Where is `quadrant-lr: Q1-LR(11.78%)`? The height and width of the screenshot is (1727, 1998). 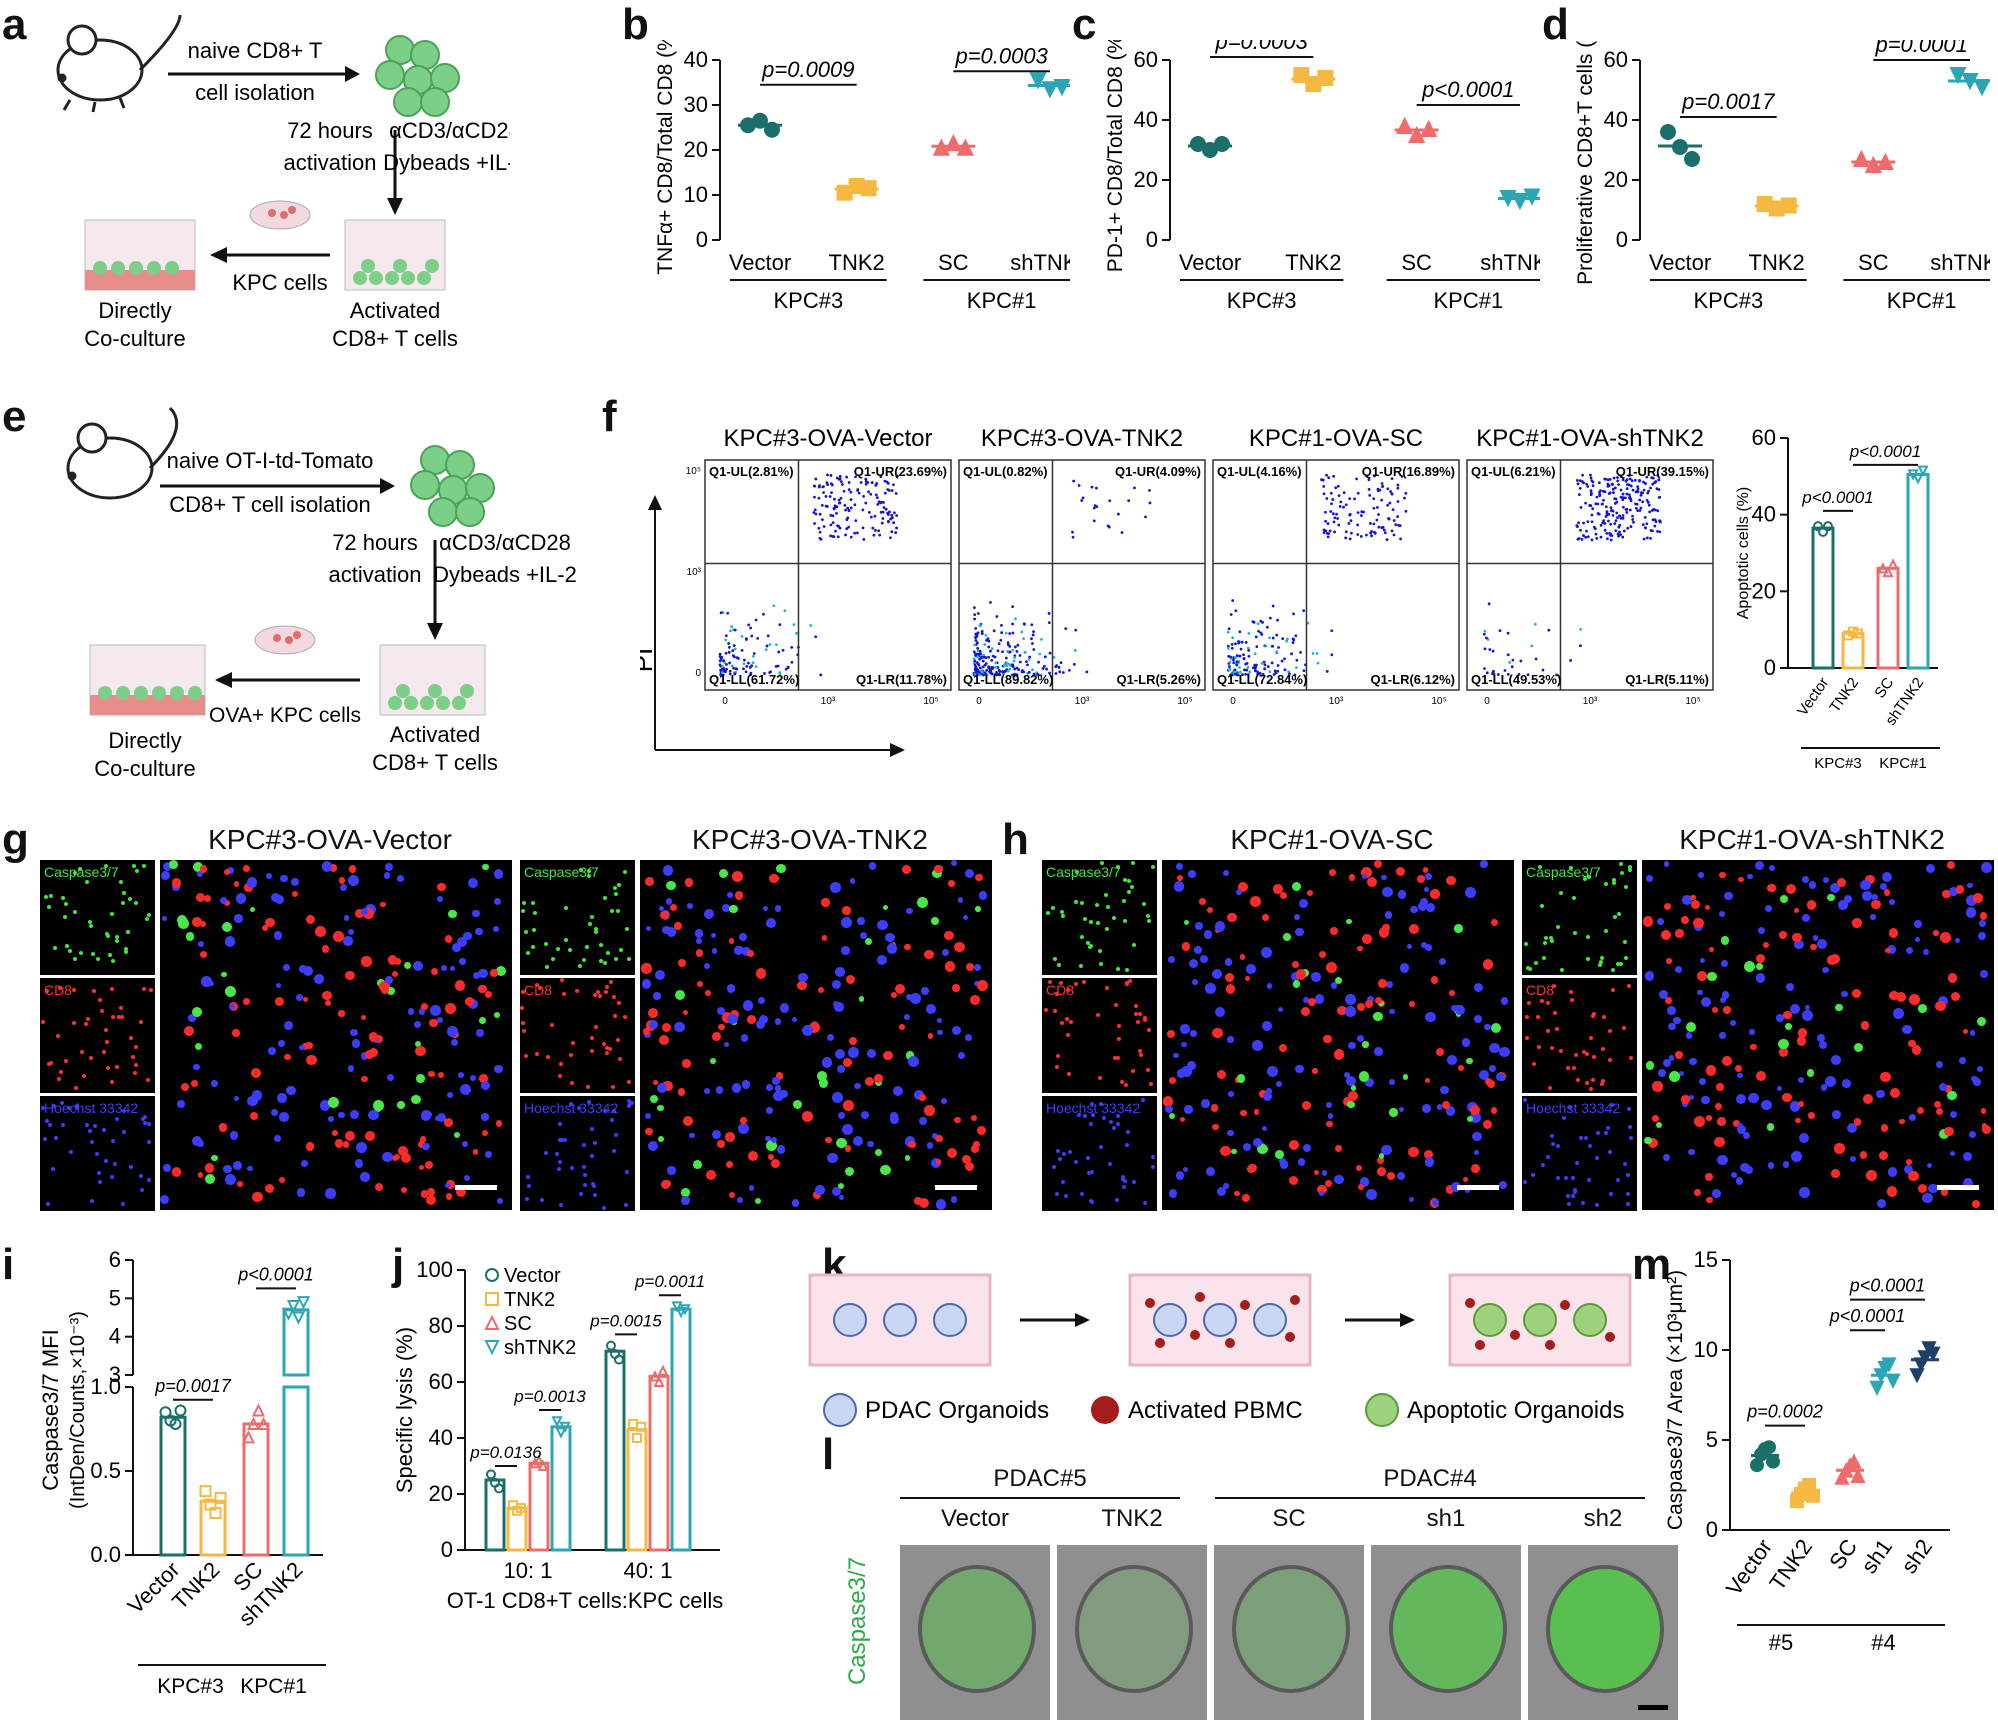 quadrant-lr: Q1-LR(11.78%) is located at coordinates (901, 679).